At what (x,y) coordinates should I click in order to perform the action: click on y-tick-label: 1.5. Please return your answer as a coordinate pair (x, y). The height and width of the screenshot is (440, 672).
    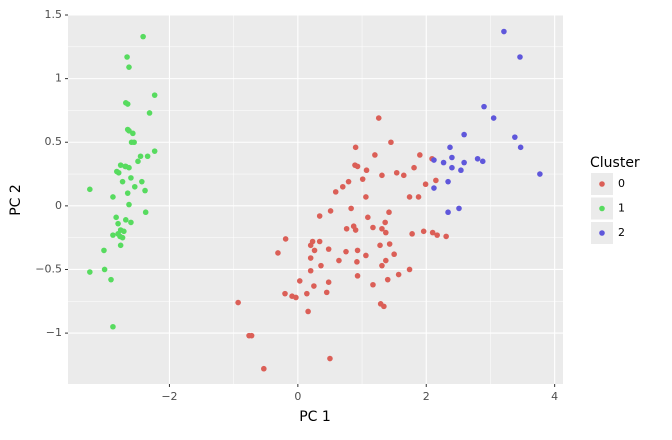
    Looking at the image, I should click on (54, 14).